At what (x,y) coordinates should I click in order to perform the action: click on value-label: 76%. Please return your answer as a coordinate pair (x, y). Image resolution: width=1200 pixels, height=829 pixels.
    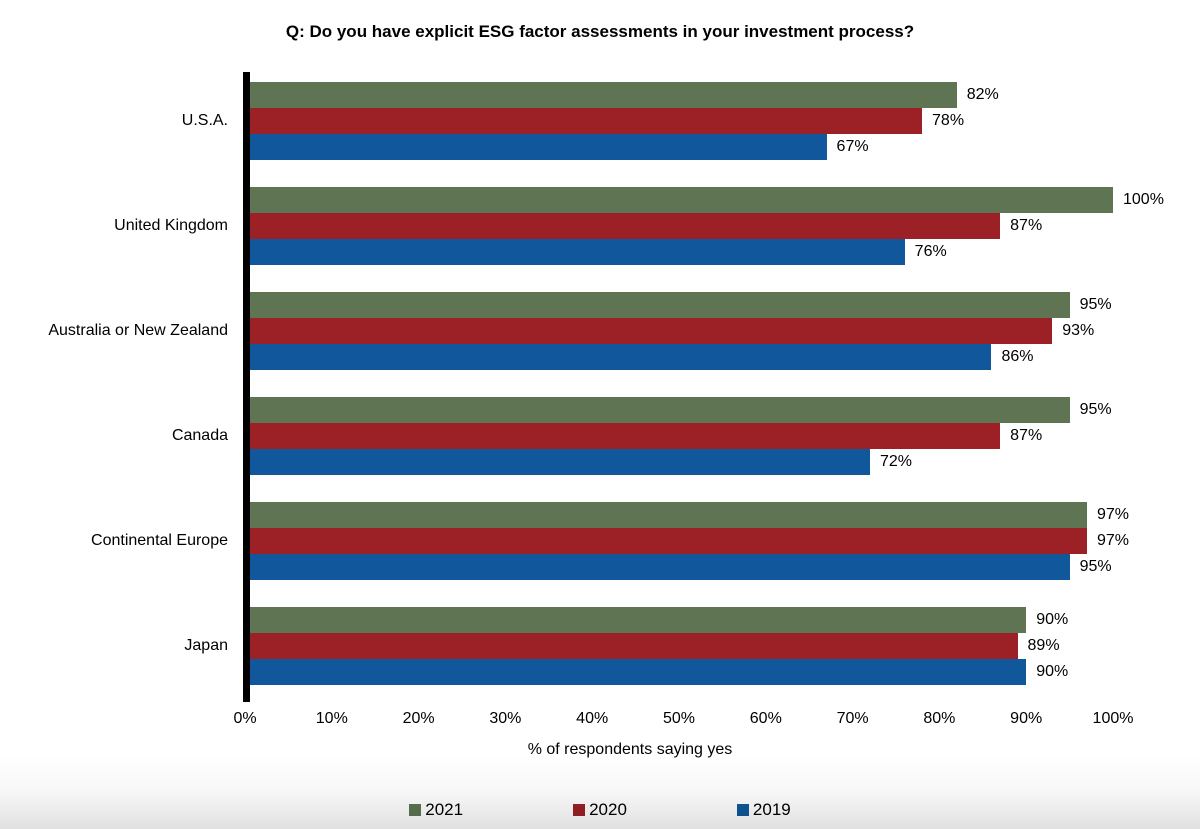
    Looking at the image, I should click on (930, 251).